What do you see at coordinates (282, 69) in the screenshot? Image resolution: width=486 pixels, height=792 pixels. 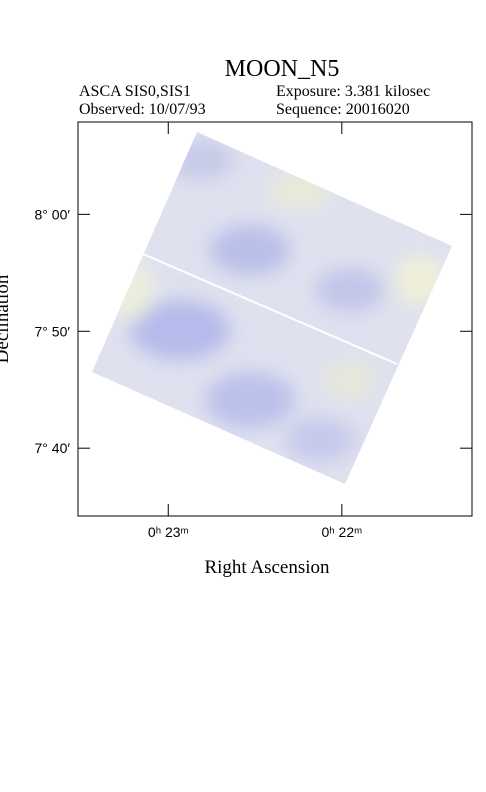 I see `chart-title: MOON_N5` at bounding box center [282, 69].